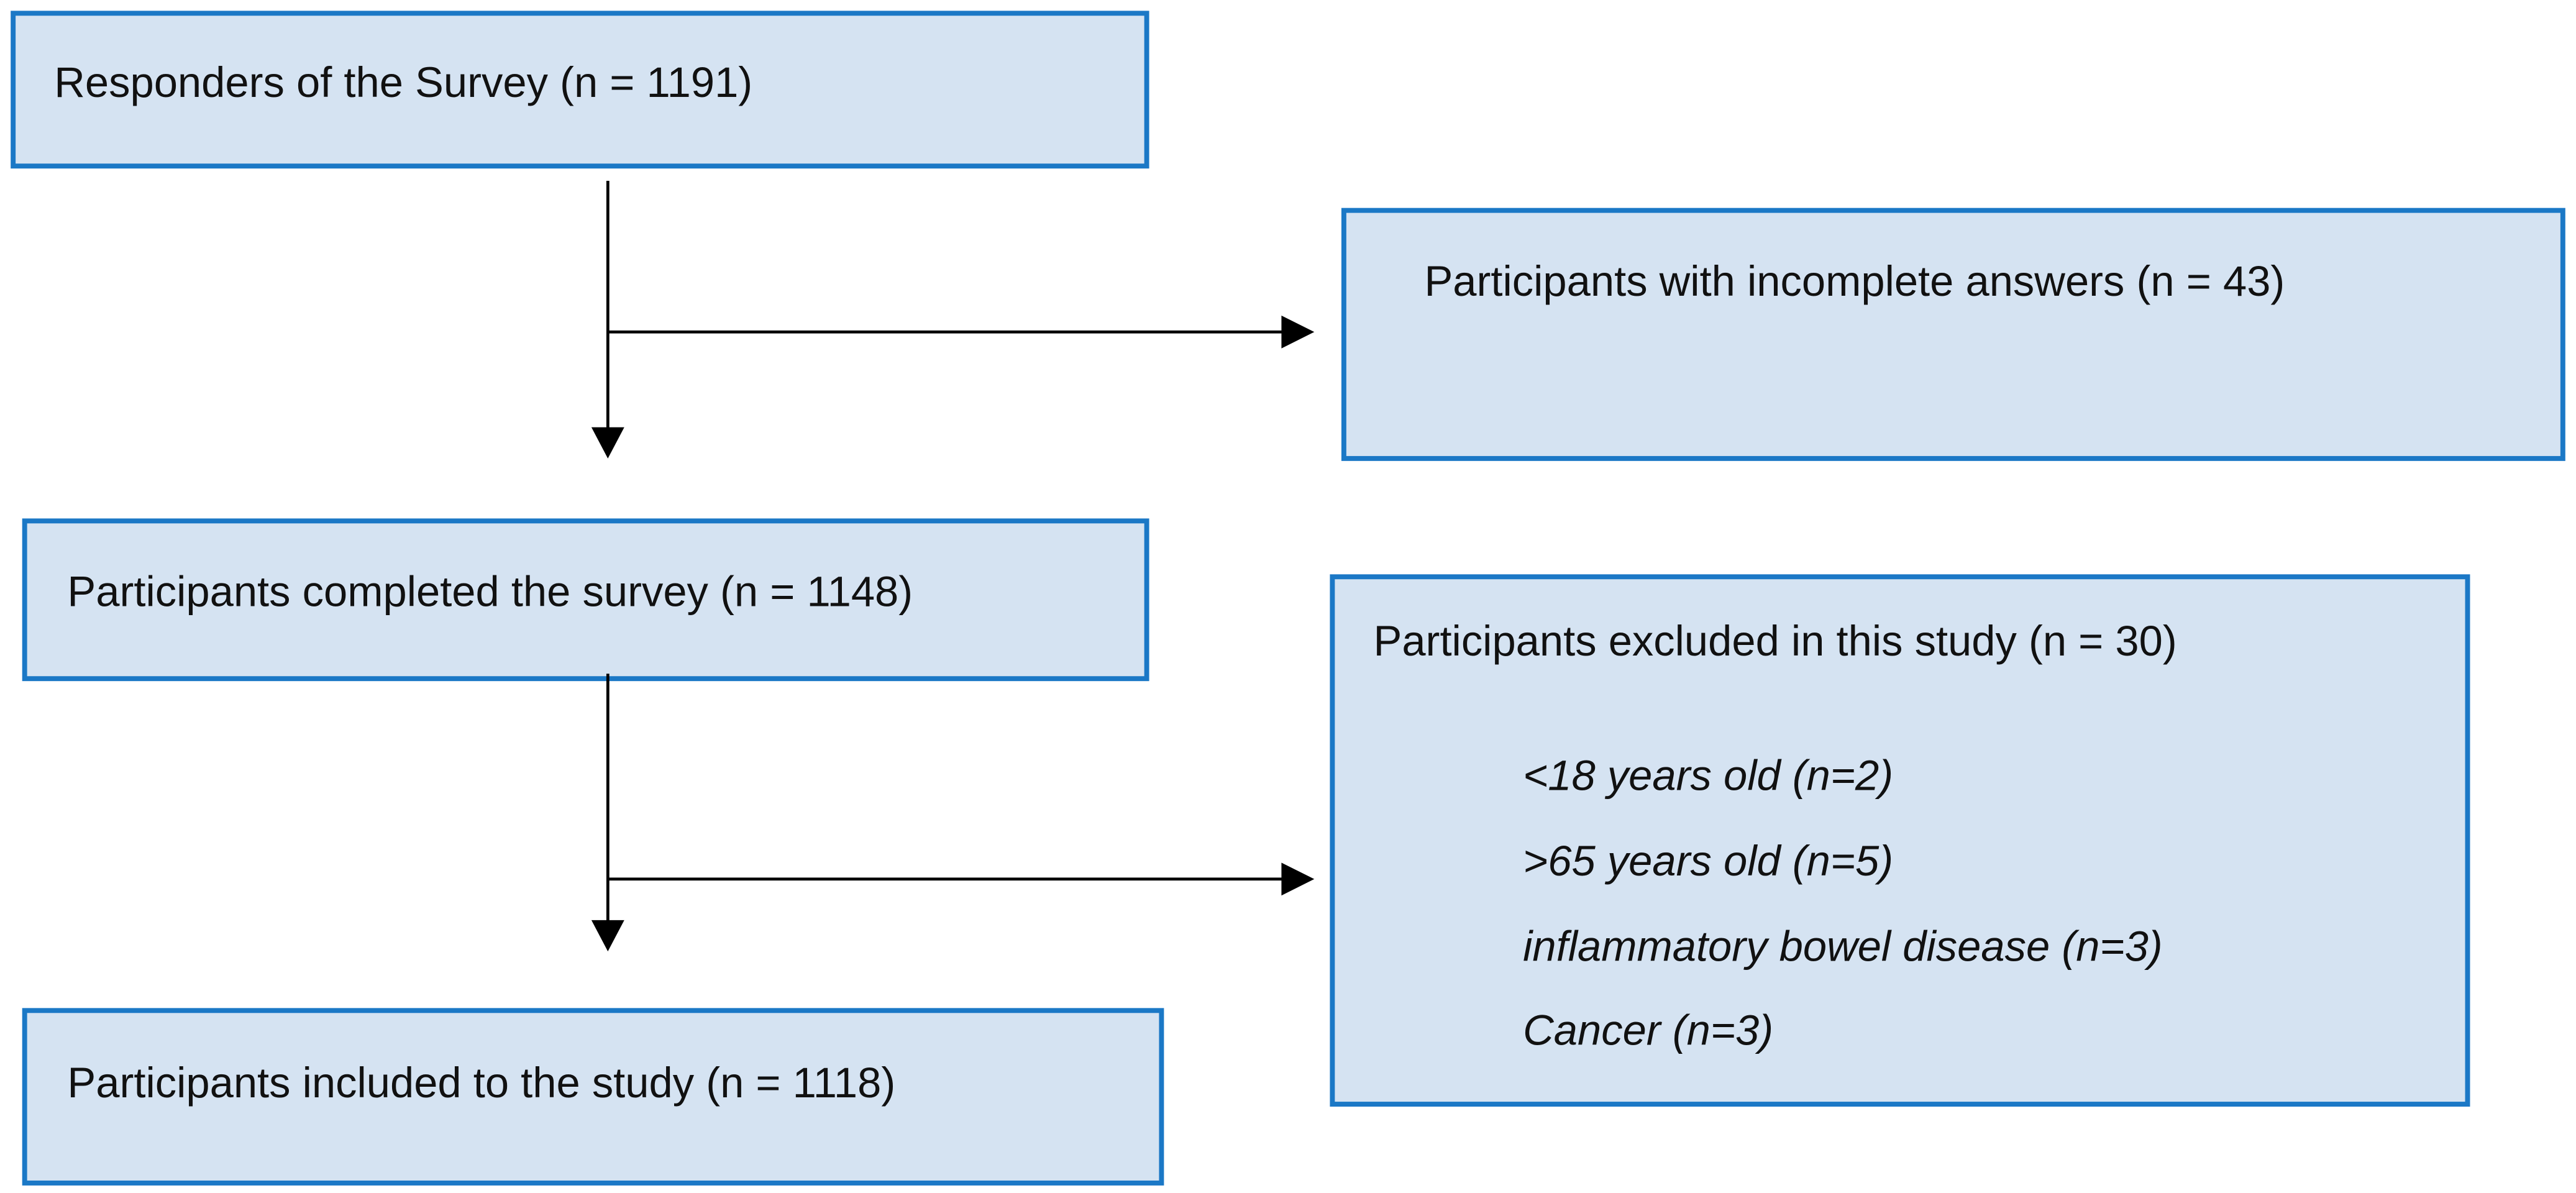  What do you see at coordinates (1648, 1030) in the screenshot?
I see `exclusion-item: Cancer (n=3)` at bounding box center [1648, 1030].